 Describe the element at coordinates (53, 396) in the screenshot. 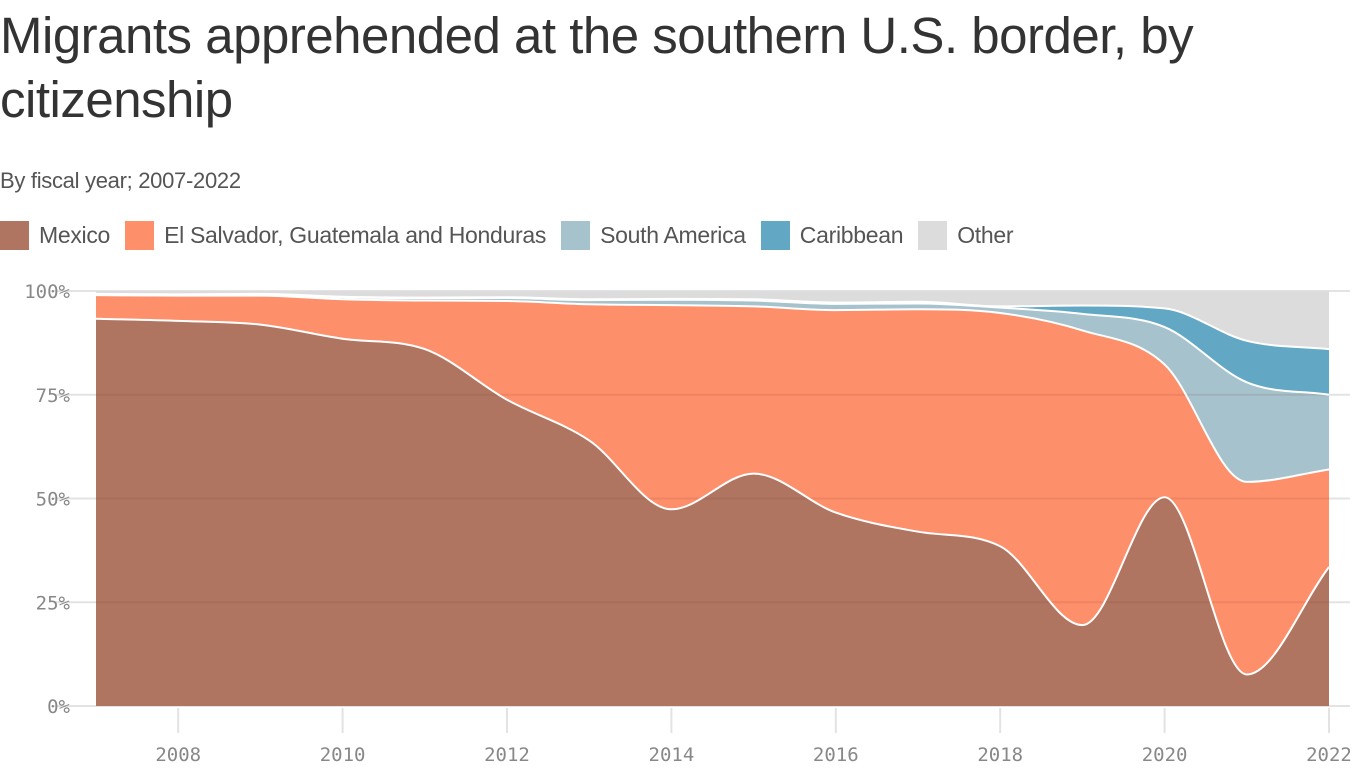

I see `y-tick-label: 75%` at that location.